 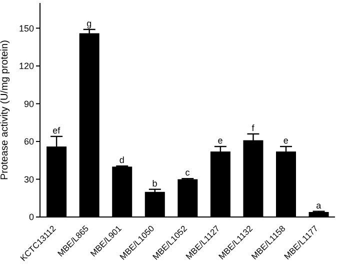 I want to click on annotation: ef, so click(x=56, y=130).